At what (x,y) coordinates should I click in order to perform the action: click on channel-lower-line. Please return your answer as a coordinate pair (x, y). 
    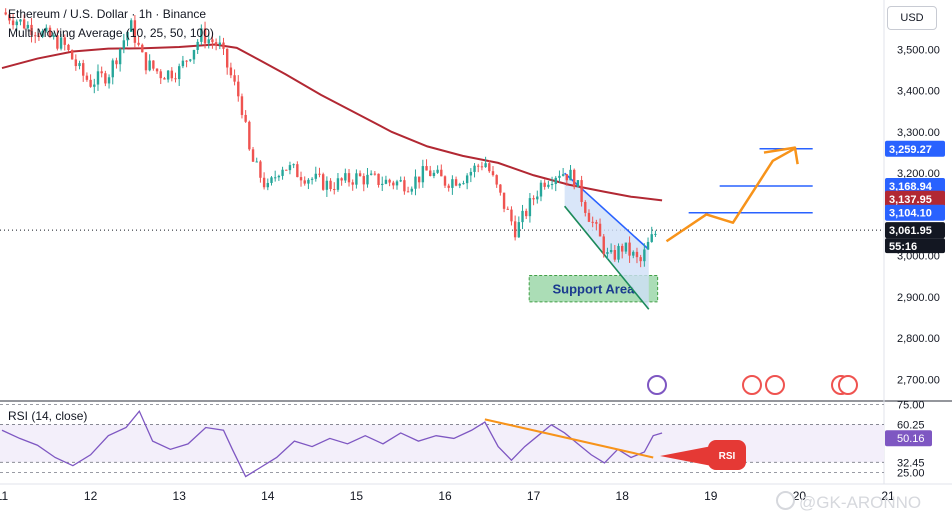
    Looking at the image, I should click on (606, 257).